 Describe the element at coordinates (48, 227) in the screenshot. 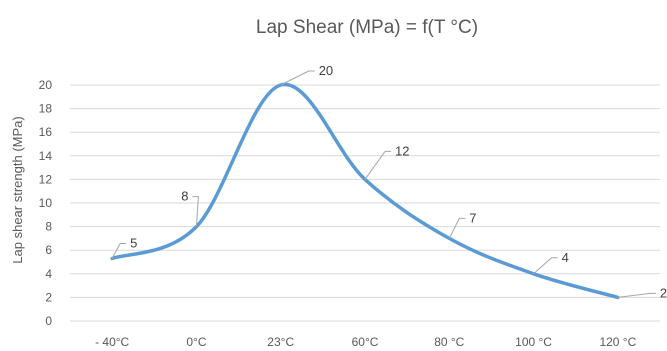

I see `y-tick-label: 8` at that location.